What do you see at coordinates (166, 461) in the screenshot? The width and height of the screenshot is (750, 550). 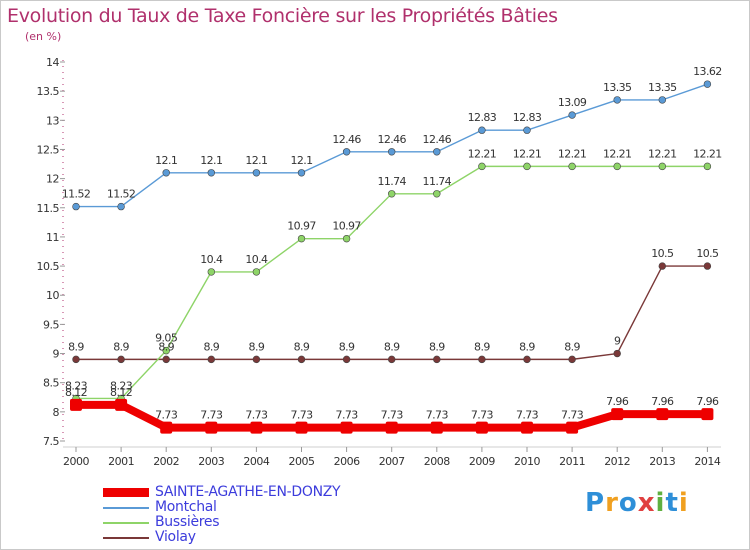 I see `x-tick-label: 2002` at bounding box center [166, 461].